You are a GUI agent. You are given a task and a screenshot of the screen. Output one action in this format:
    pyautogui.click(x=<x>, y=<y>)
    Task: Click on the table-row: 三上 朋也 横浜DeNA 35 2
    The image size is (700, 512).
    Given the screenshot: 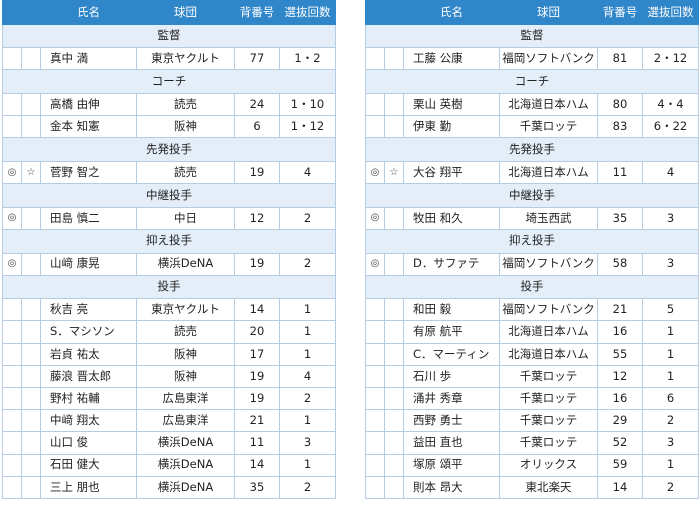 What is the action you would take?
    pyautogui.click(x=169, y=487)
    